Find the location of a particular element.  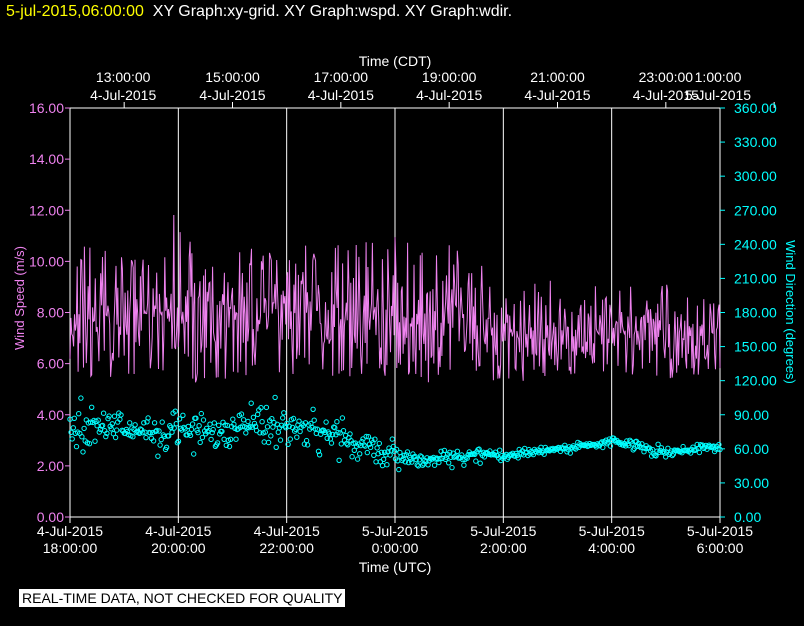

top-axis-title: Time (CDT) is located at coordinates (395, 61).